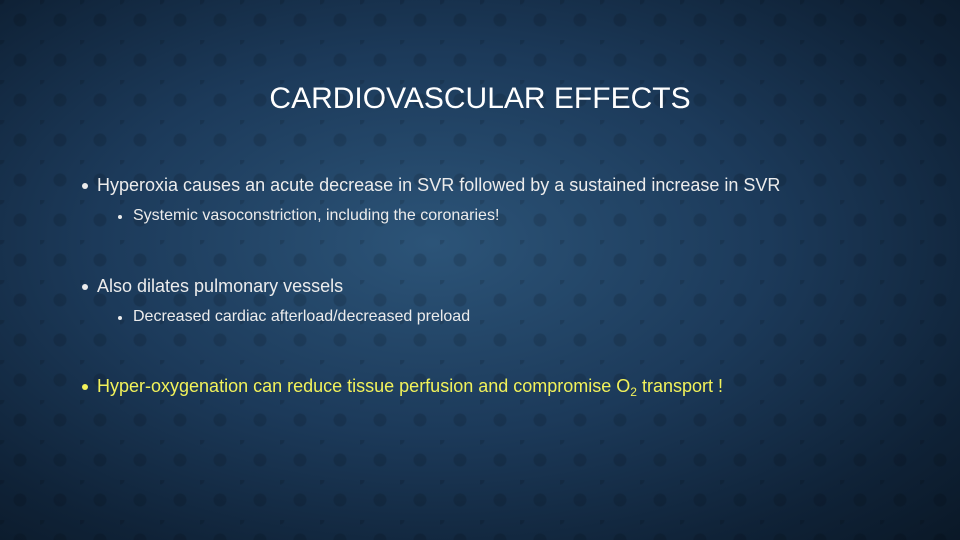 This screenshot has height=540, width=960. What do you see at coordinates (633, 392) in the screenshot?
I see `subscript: 2` at bounding box center [633, 392].